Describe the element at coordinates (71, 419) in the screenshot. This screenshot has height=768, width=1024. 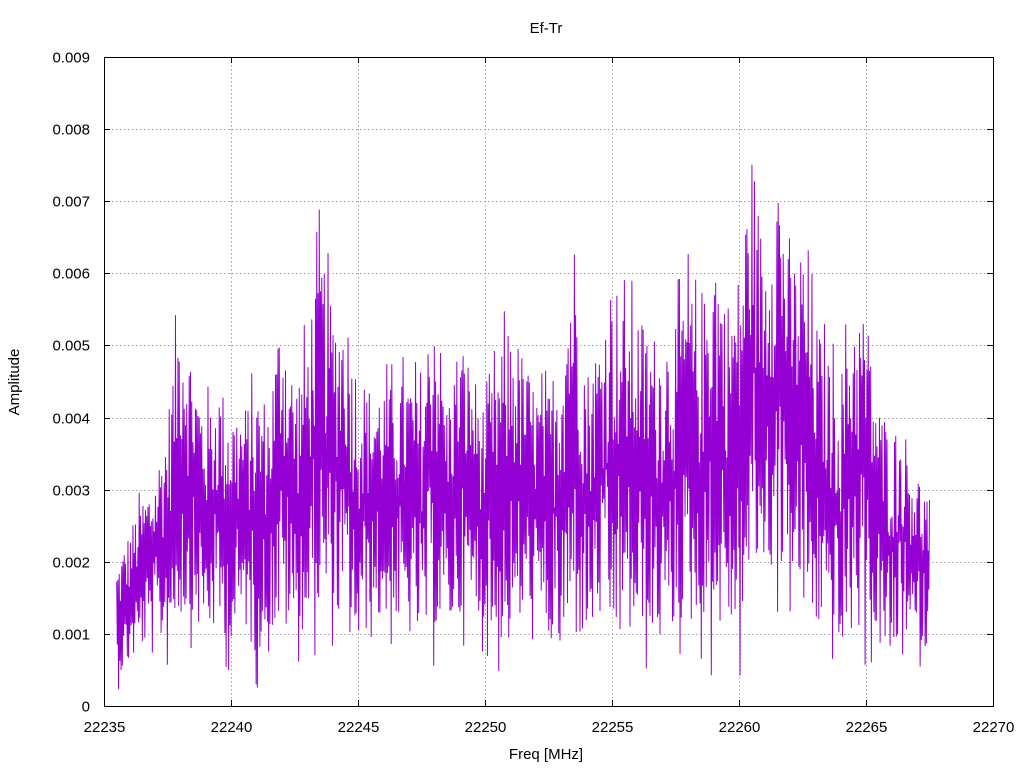
I see `y-tick-label: 0.004` at that location.